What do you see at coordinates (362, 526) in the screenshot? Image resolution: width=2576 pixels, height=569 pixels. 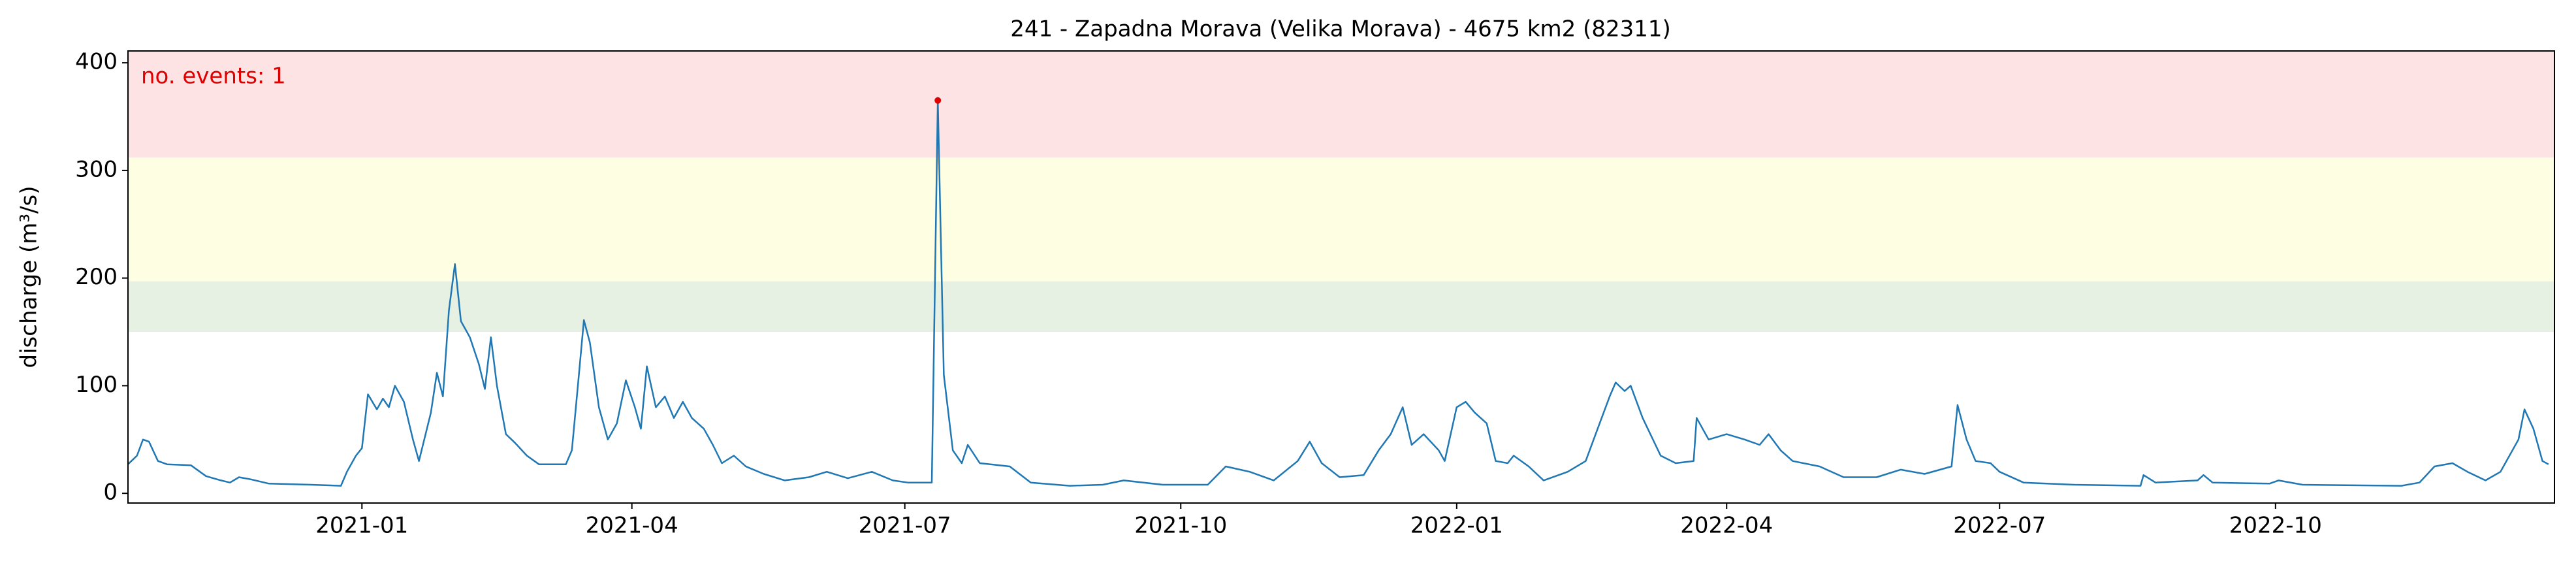 I see `x-tick-label: 2021-01` at bounding box center [362, 526].